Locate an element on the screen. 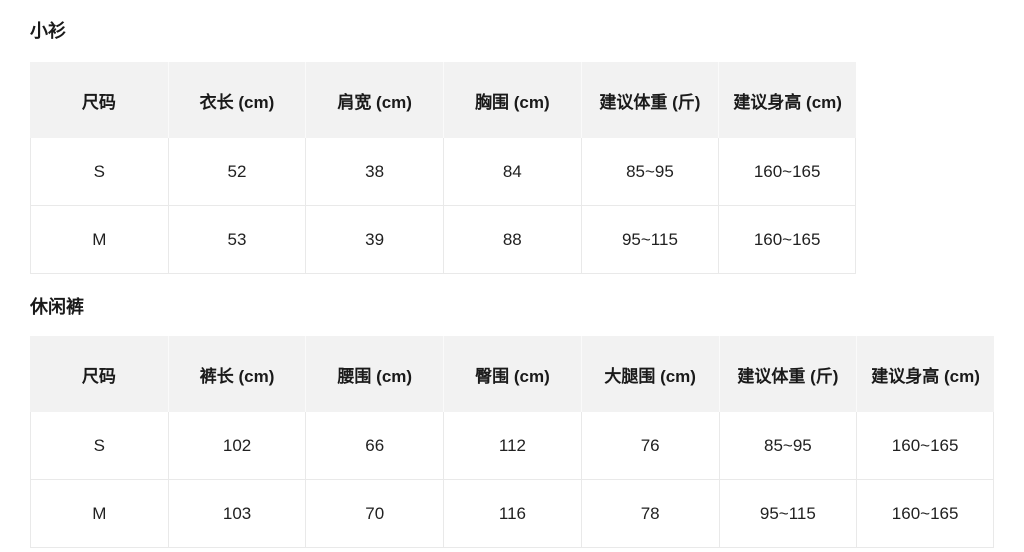  table-cell: 84 is located at coordinates (511, 172).